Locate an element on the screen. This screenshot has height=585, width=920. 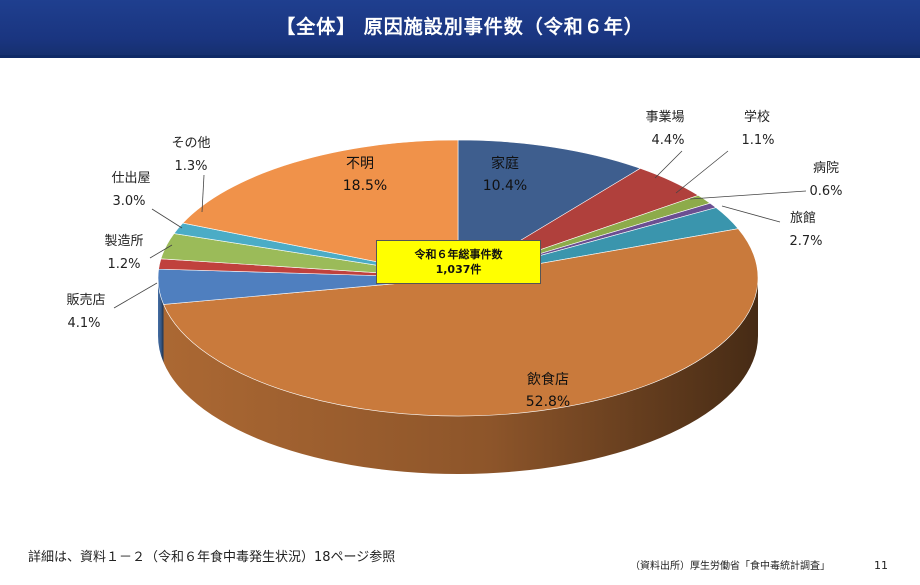
slice-4-leader is located at coordinates (751, 214).